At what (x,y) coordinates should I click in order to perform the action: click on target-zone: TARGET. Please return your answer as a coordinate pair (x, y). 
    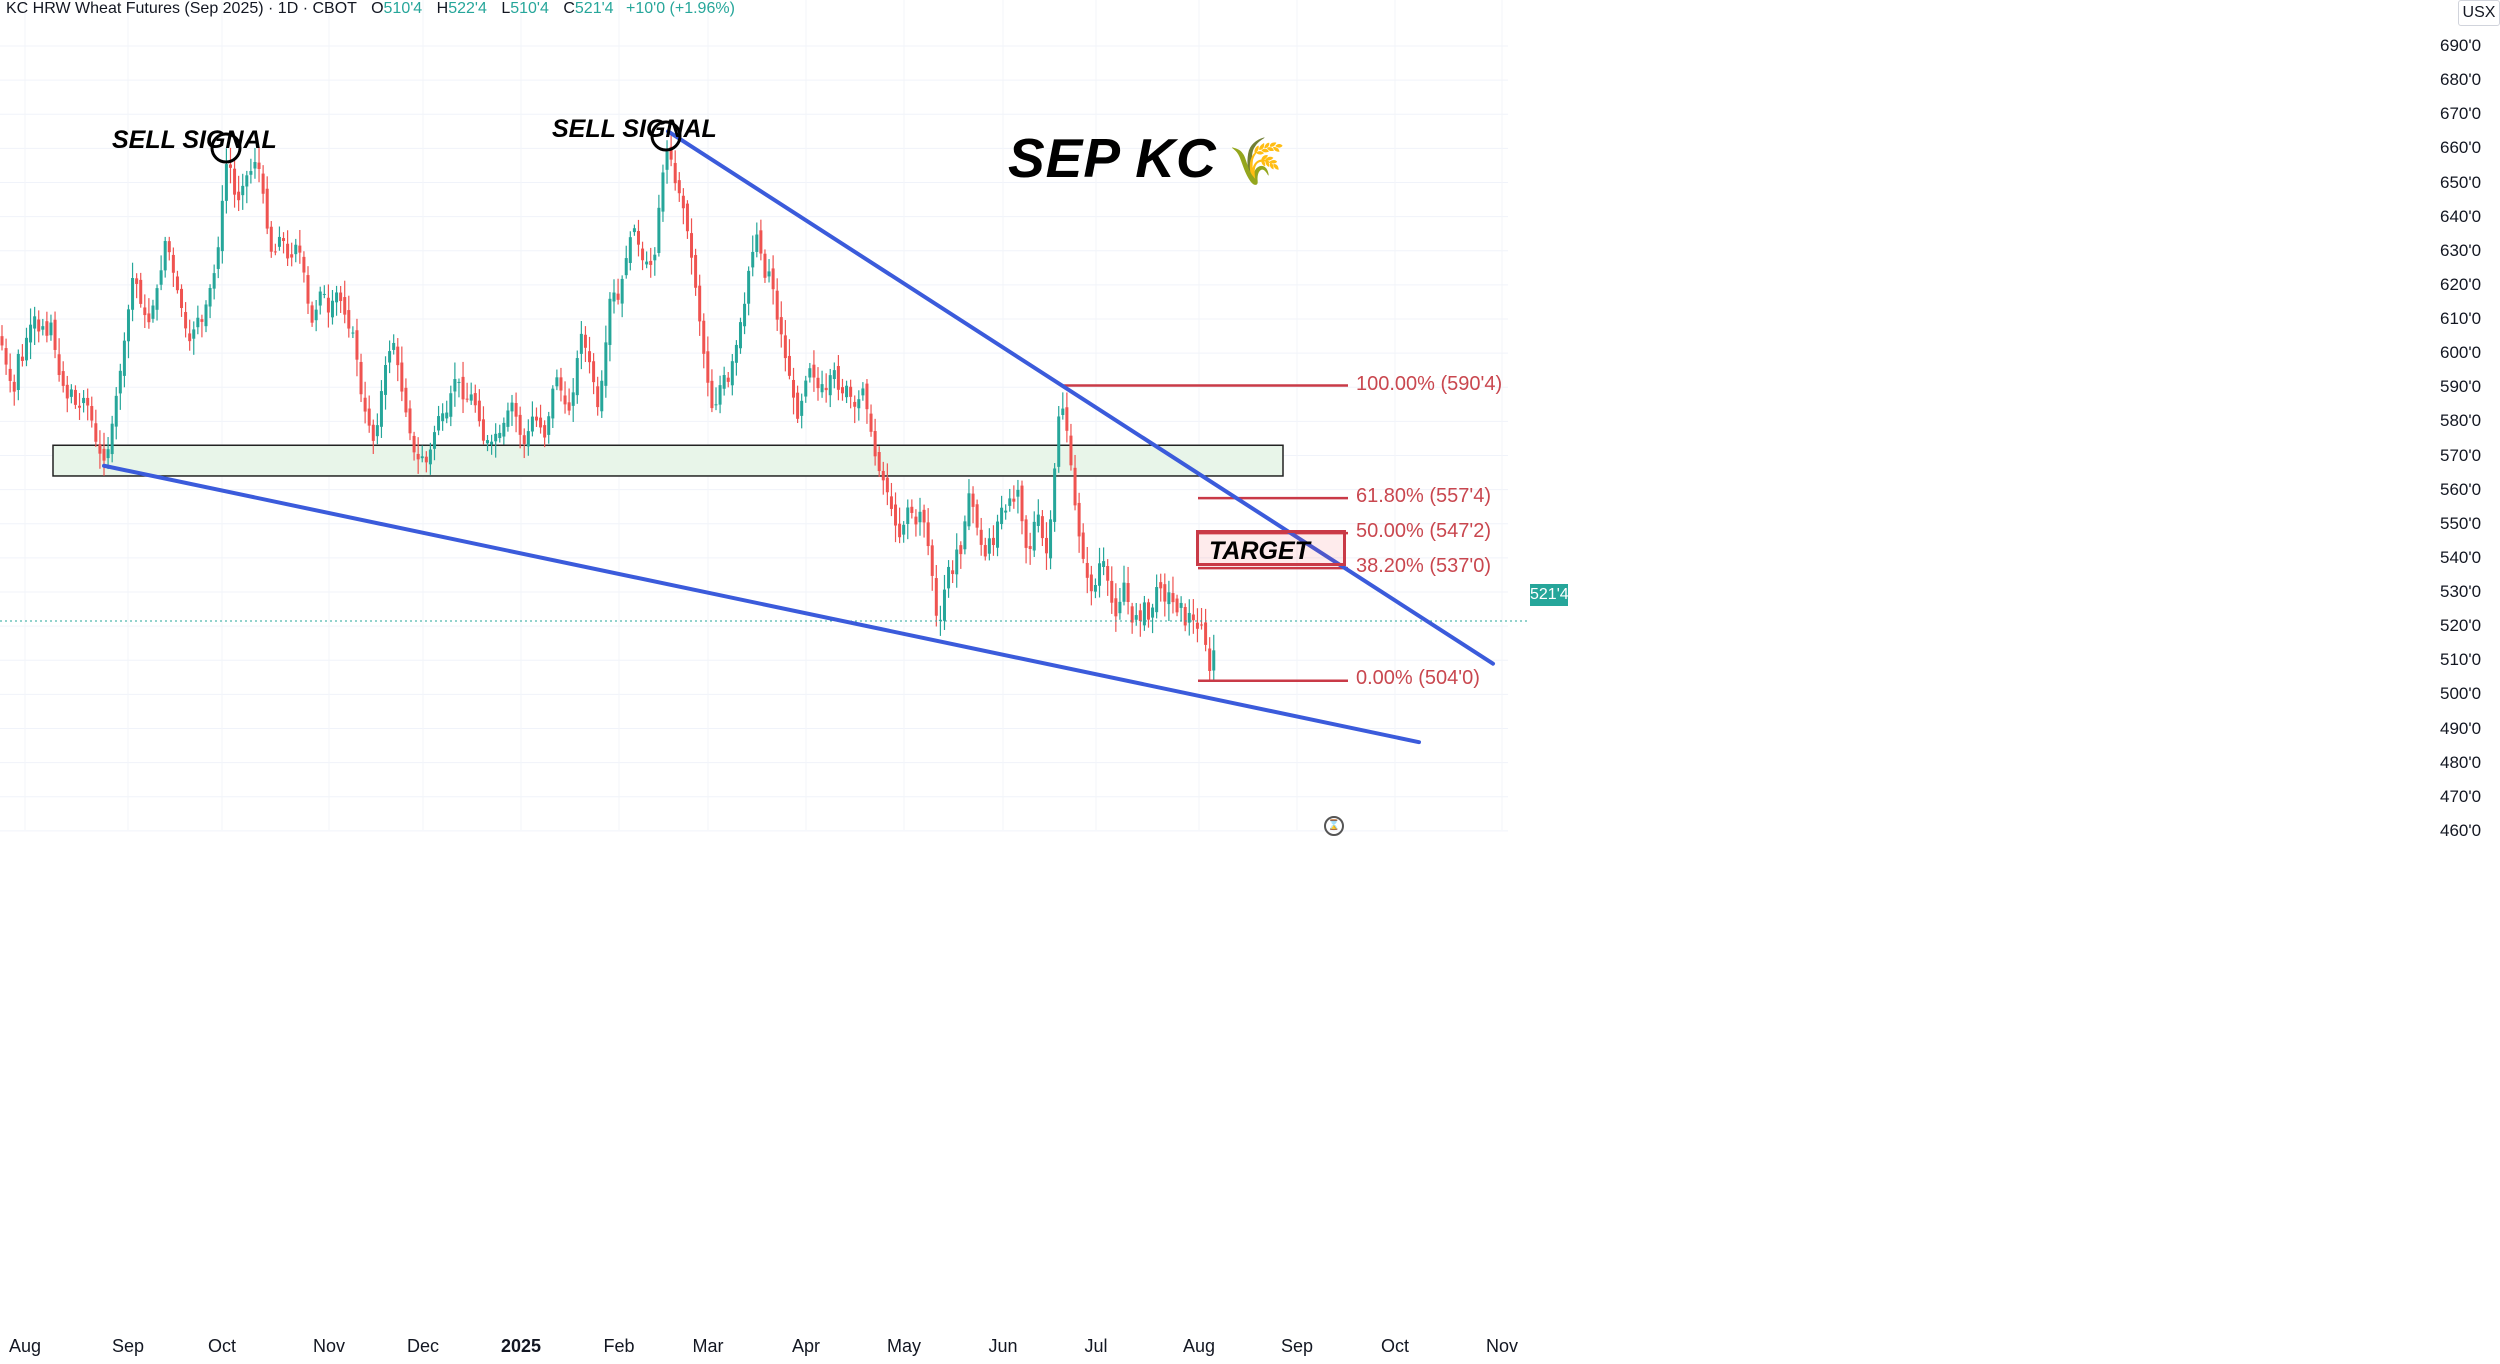
    Looking at the image, I should click on (1271, 548).